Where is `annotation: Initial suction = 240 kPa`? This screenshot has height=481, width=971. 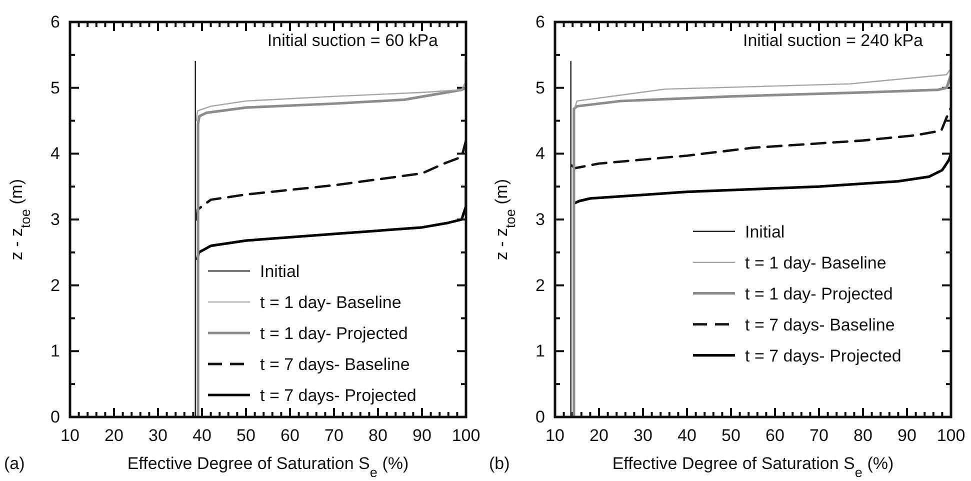
annotation: Initial suction = 240 kPa is located at coordinates (833, 40).